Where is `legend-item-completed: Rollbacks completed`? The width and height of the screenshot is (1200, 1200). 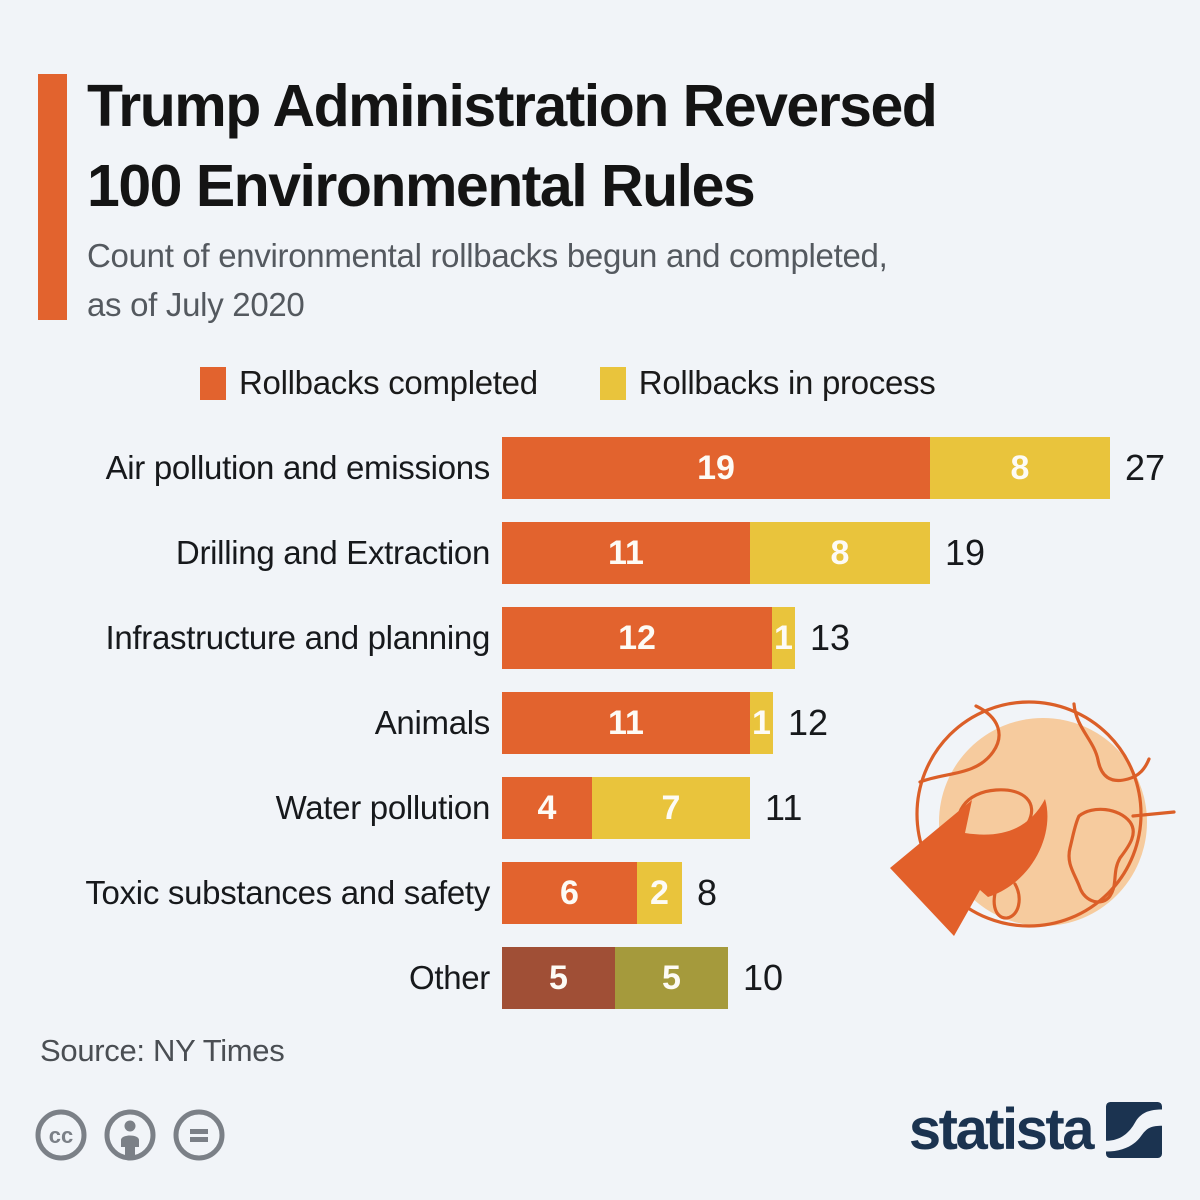 legend-item-completed: Rollbacks completed is located at coordinates (369, 383).